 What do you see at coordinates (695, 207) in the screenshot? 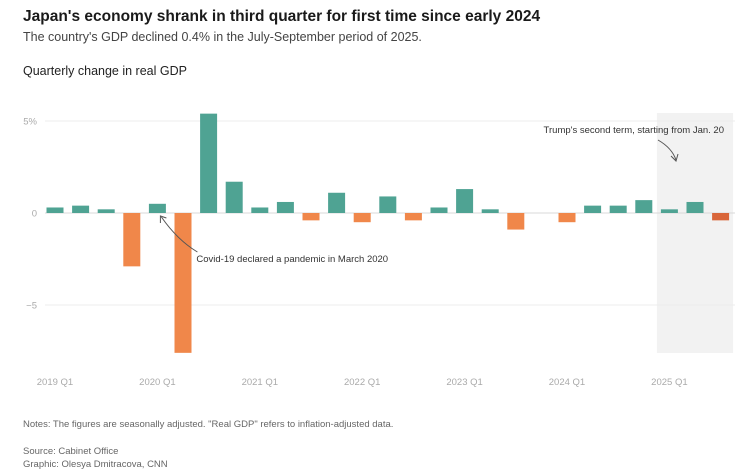
I see `bar-2025-q2` at bounding box center [695, 207].